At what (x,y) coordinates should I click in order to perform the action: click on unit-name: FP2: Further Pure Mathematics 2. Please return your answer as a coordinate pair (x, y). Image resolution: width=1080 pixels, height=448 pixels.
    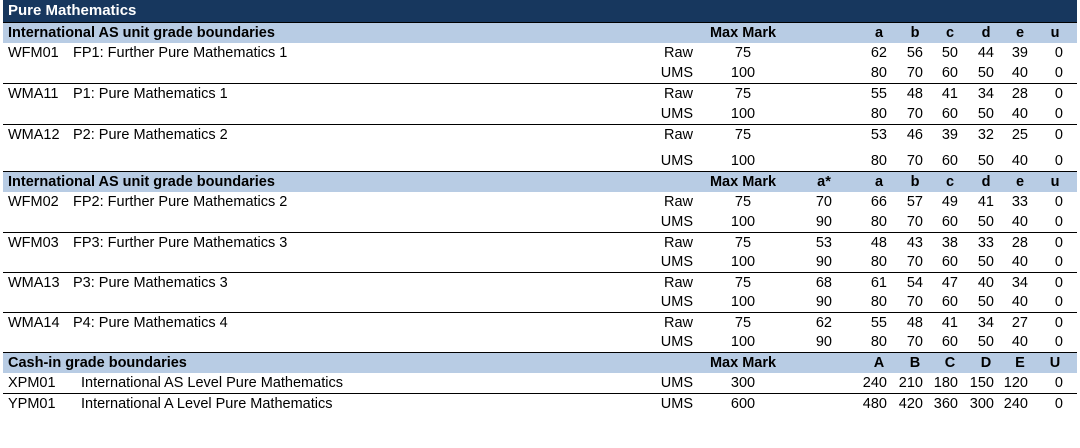
    Looking at the image, I should click on (180, 202).